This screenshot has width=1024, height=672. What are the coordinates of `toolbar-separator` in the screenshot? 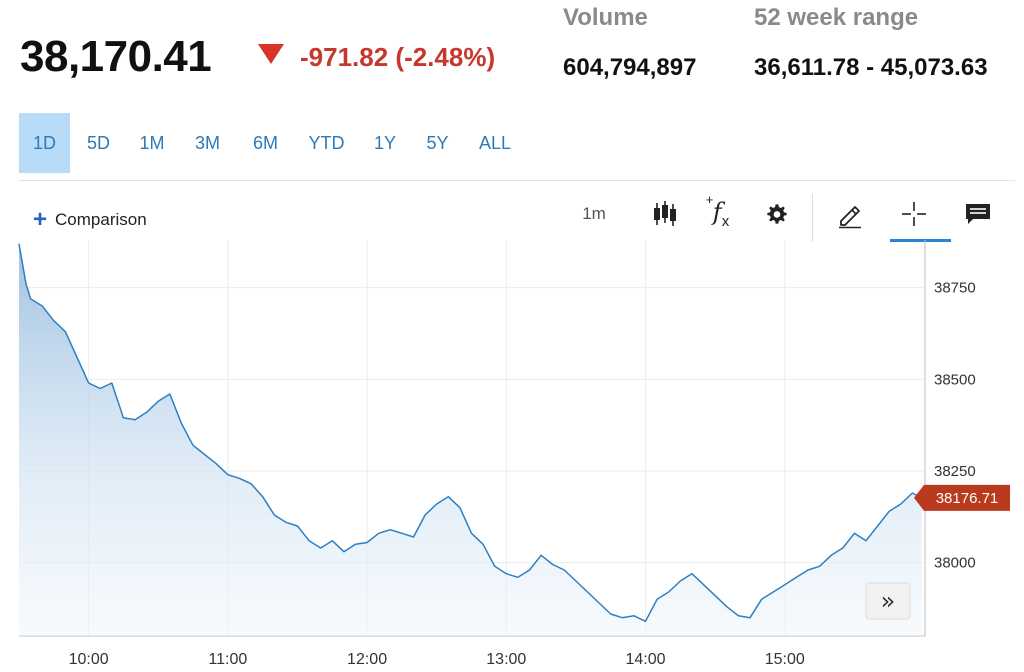 It's located at (812, 218).